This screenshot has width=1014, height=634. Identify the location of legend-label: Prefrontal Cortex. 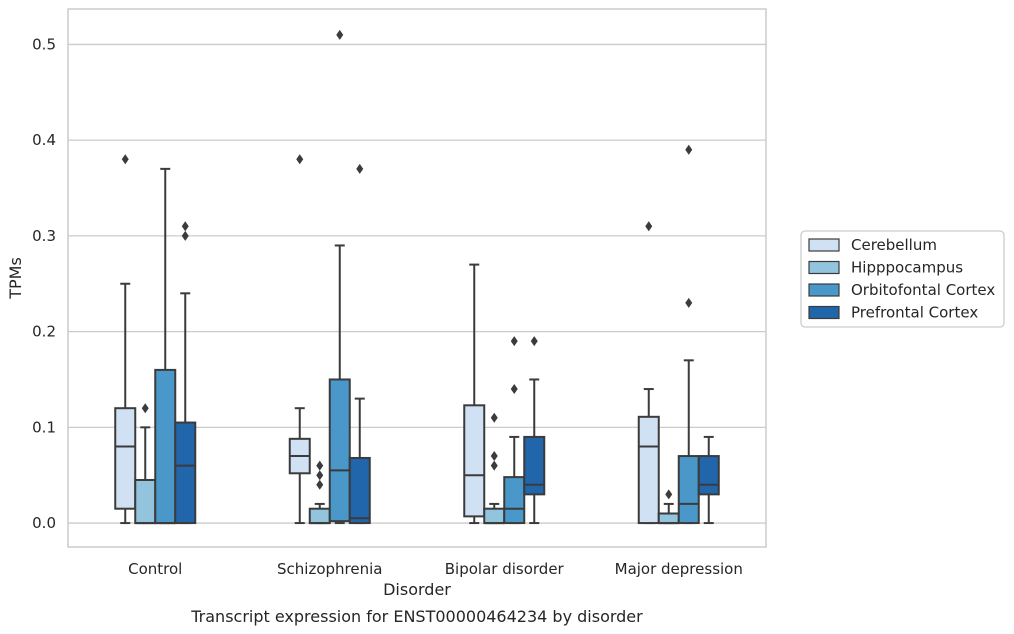
(914, 313).